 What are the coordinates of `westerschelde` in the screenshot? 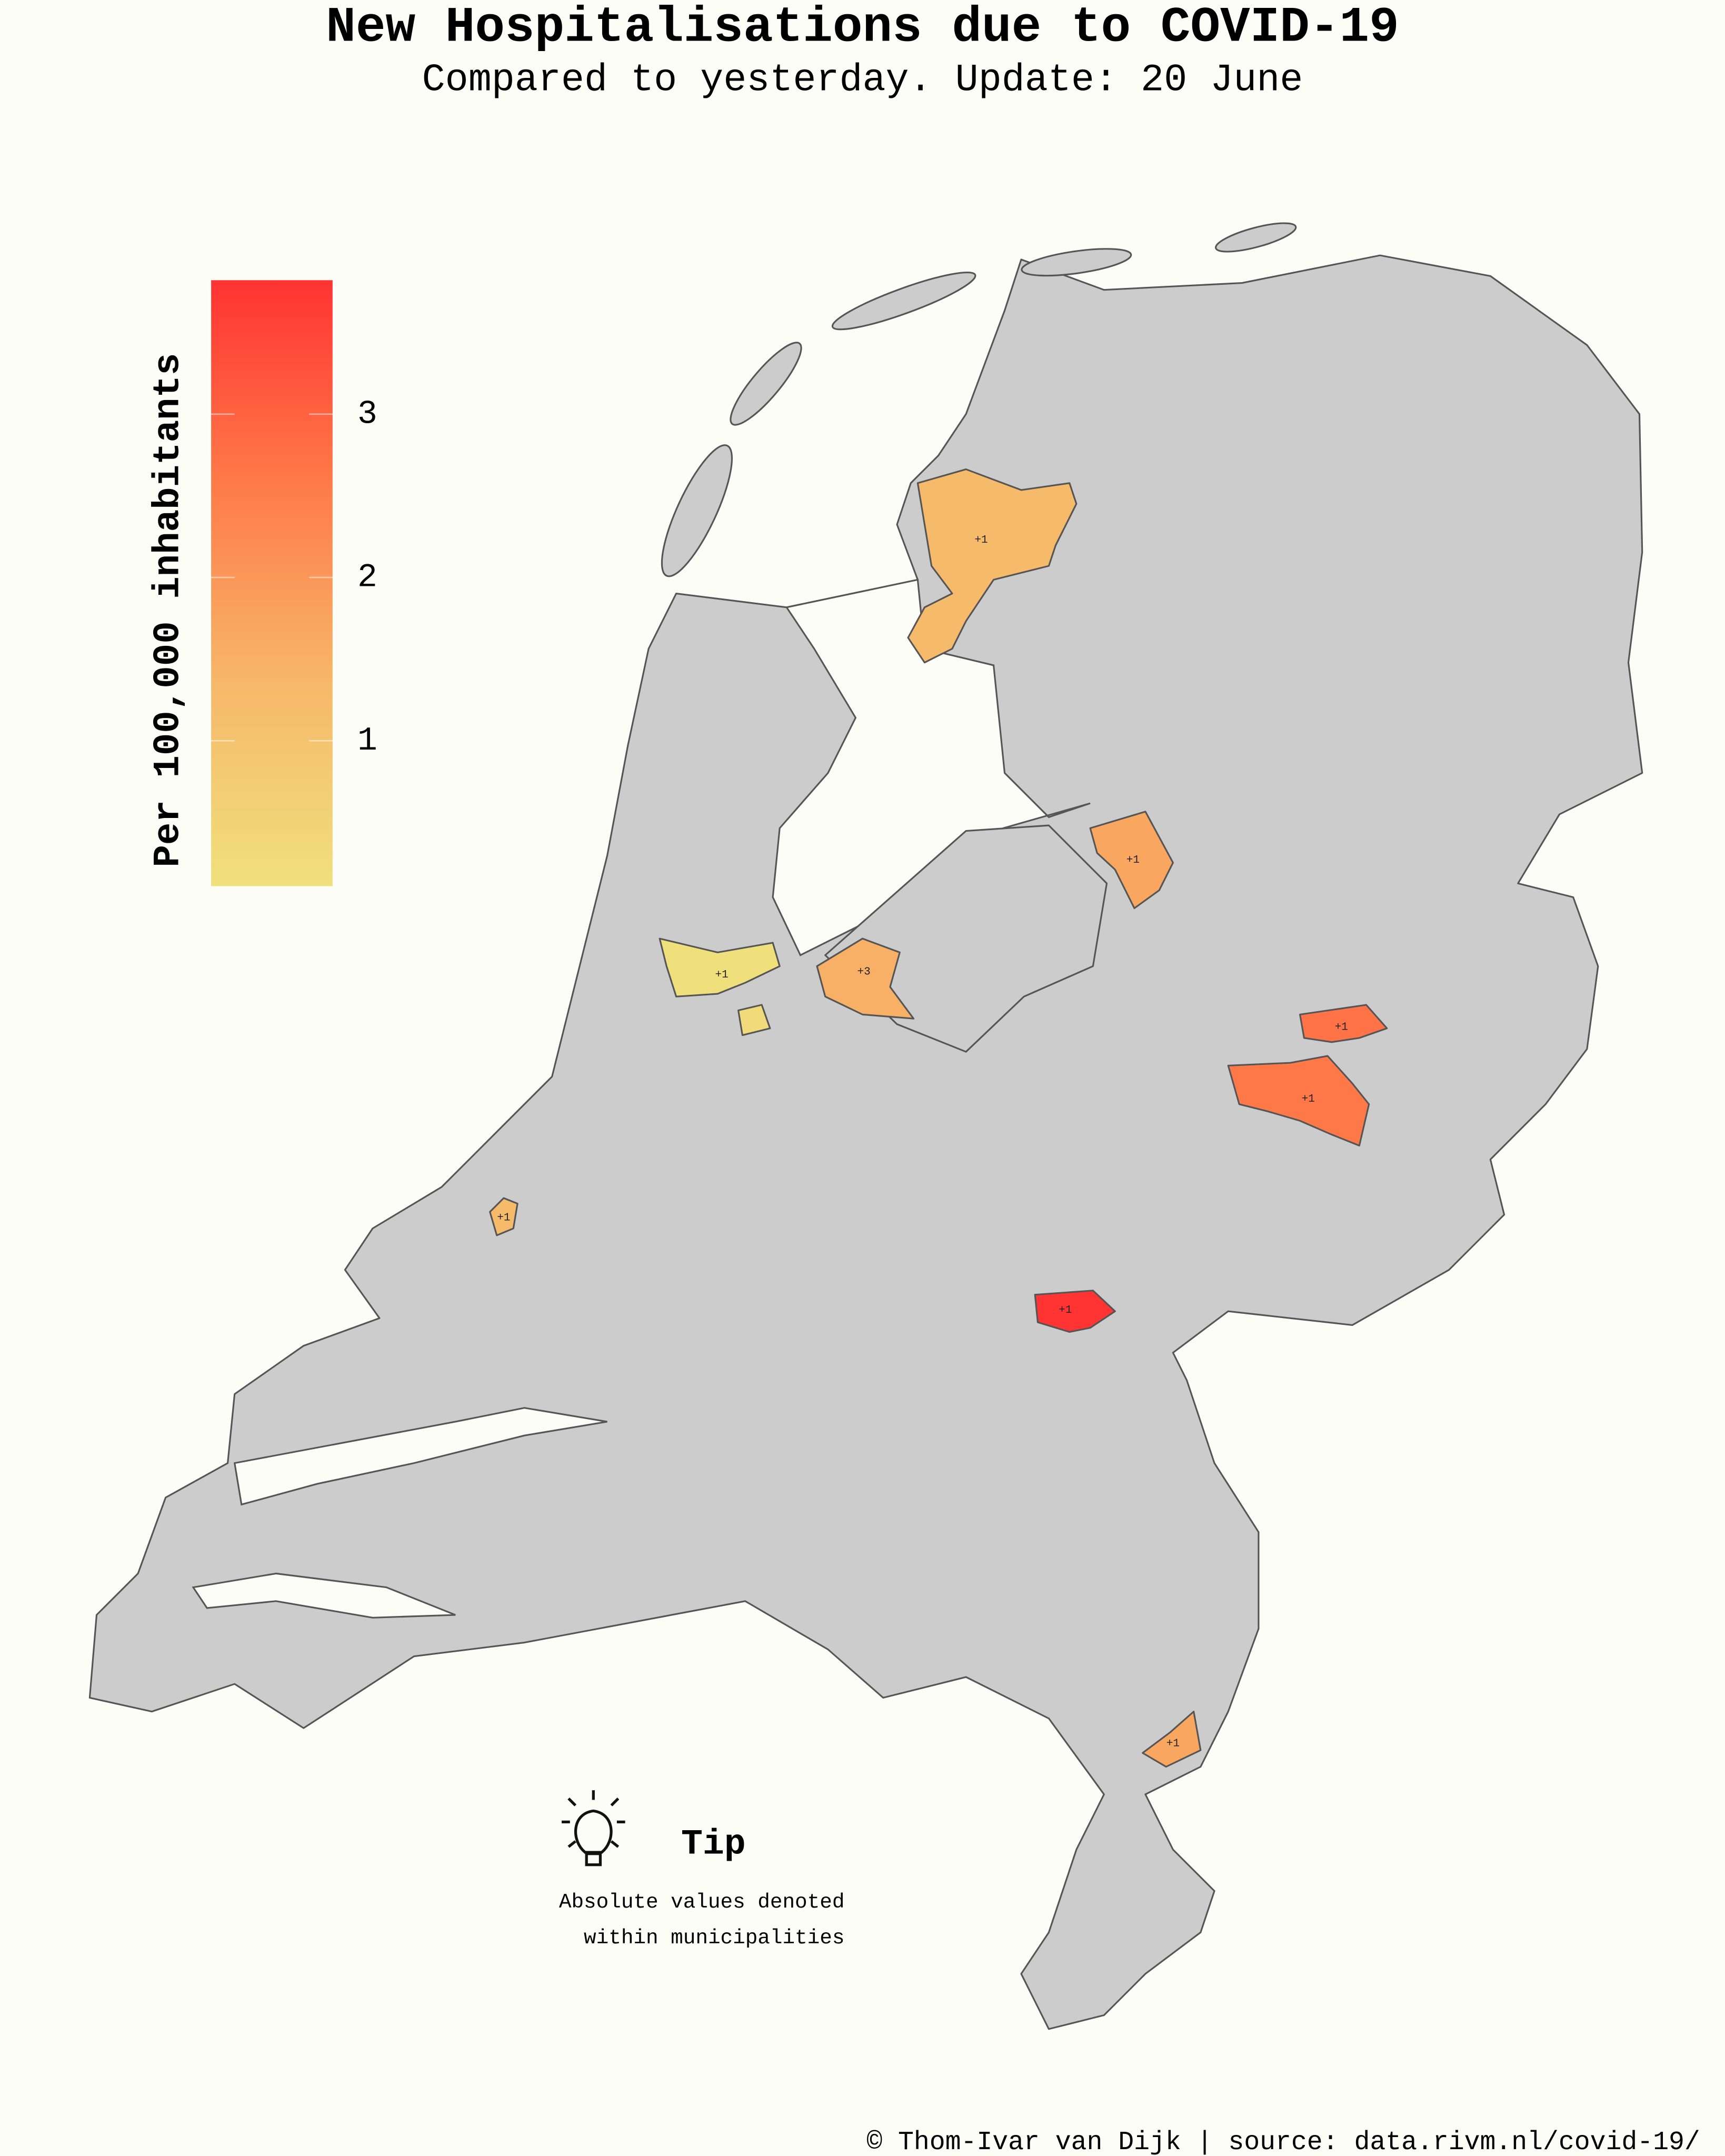 It's located at (324, 1595).